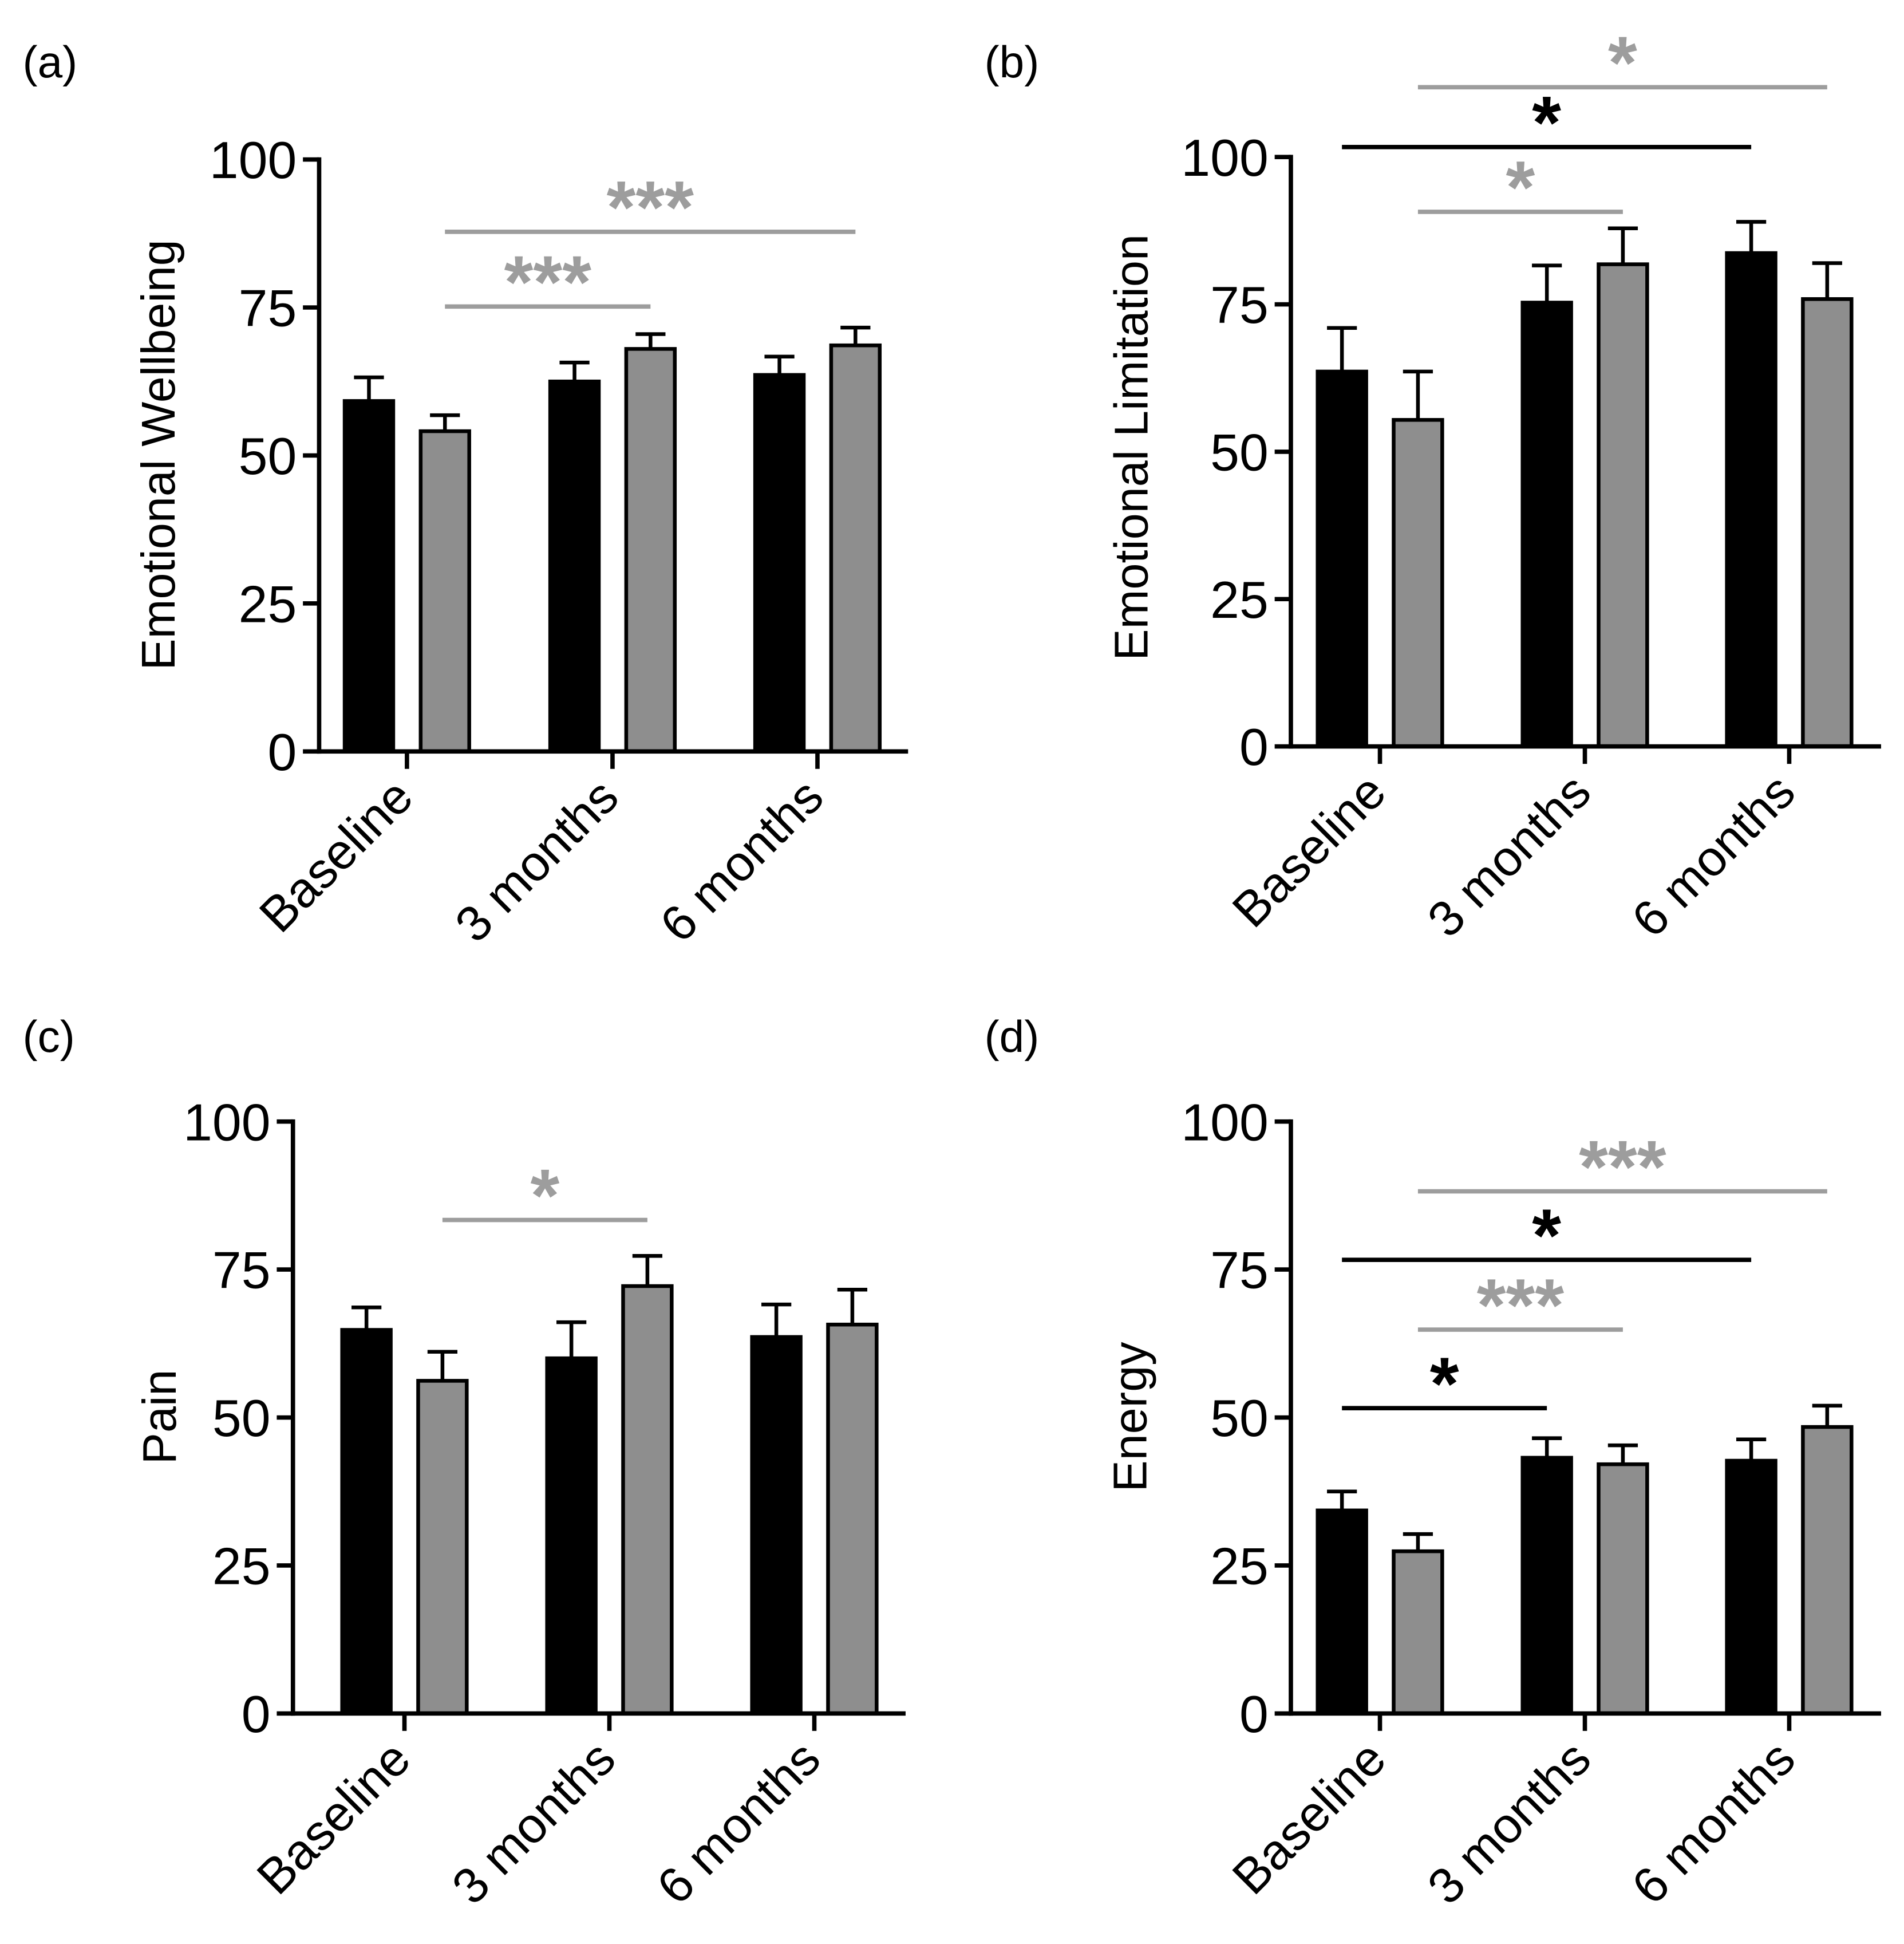 This screenshot has width=1904, height=1944. What do you see at coordinates (159, 1417) in the screenshot?
I see `y-axis-title: Pain` at bounding box center [159, 1417].